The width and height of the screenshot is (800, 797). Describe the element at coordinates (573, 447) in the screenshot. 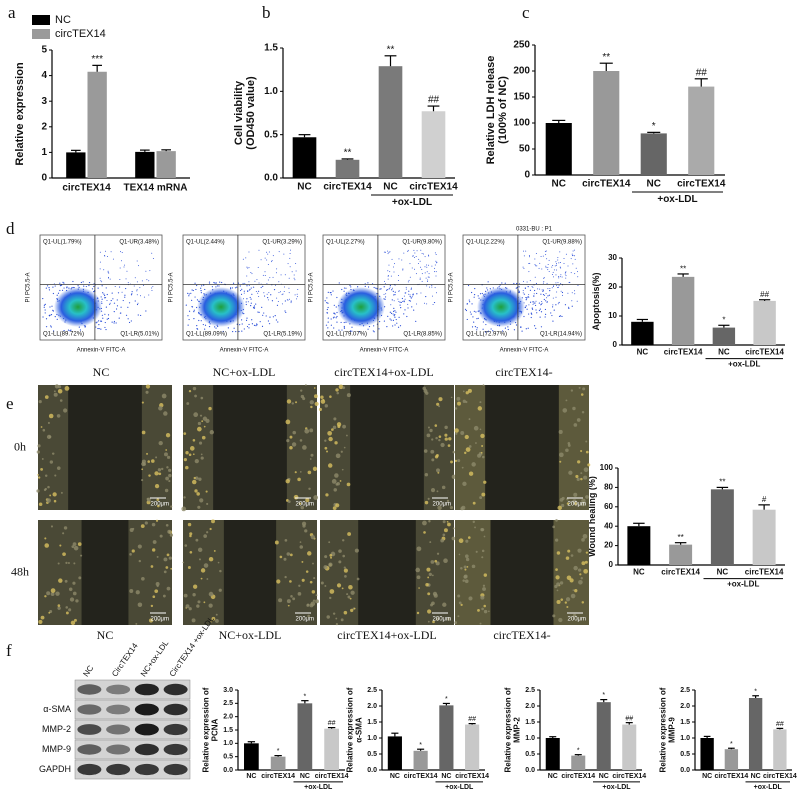

I see `cell-layer` at that location.